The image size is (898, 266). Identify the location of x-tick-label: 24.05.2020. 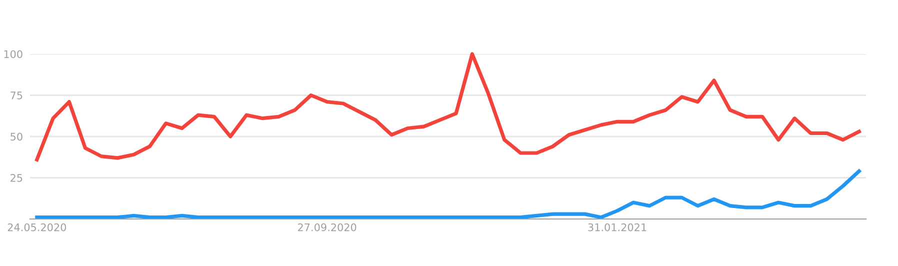
(37, 227).